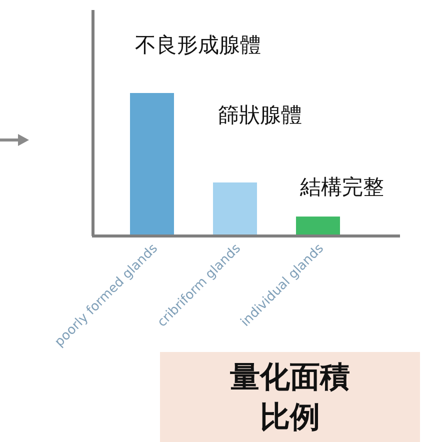 The image size is (442, 442). What do you see at coordinates (260, 115) in the screenshot?
I see `annotation: 篩狀腺體` at bounding box center [260, 115].